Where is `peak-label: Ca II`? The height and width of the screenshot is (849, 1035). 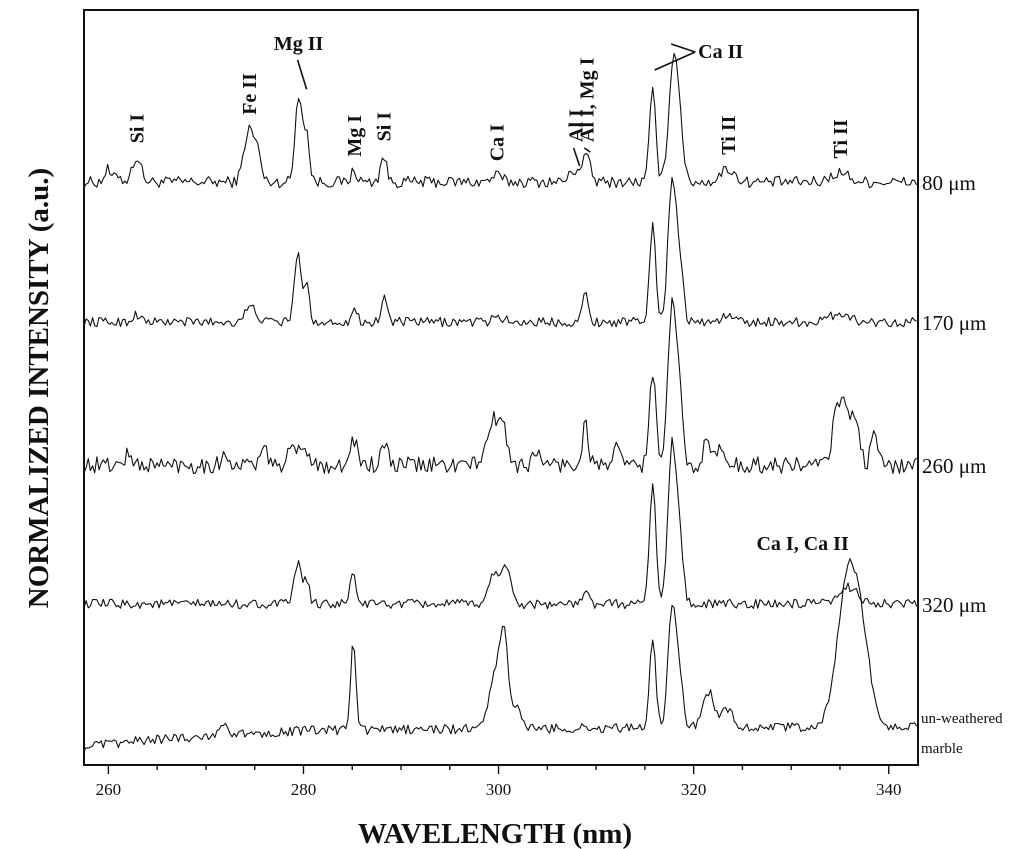
peak-label: Ca II is located at coordinates (720, 52).